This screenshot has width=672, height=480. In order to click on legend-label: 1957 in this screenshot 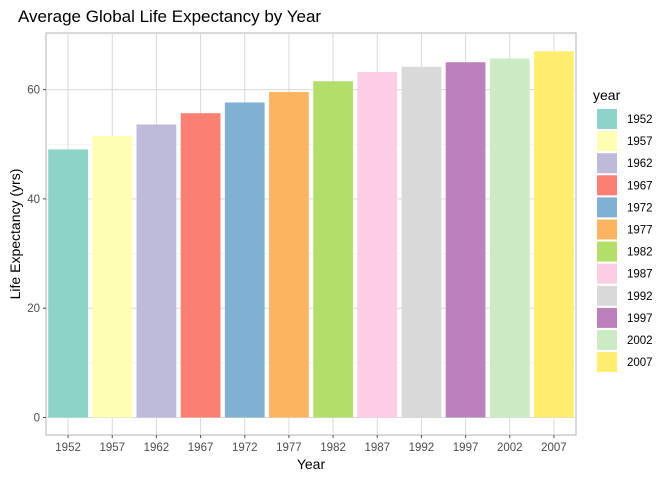, I will do `click(640, 142)`.